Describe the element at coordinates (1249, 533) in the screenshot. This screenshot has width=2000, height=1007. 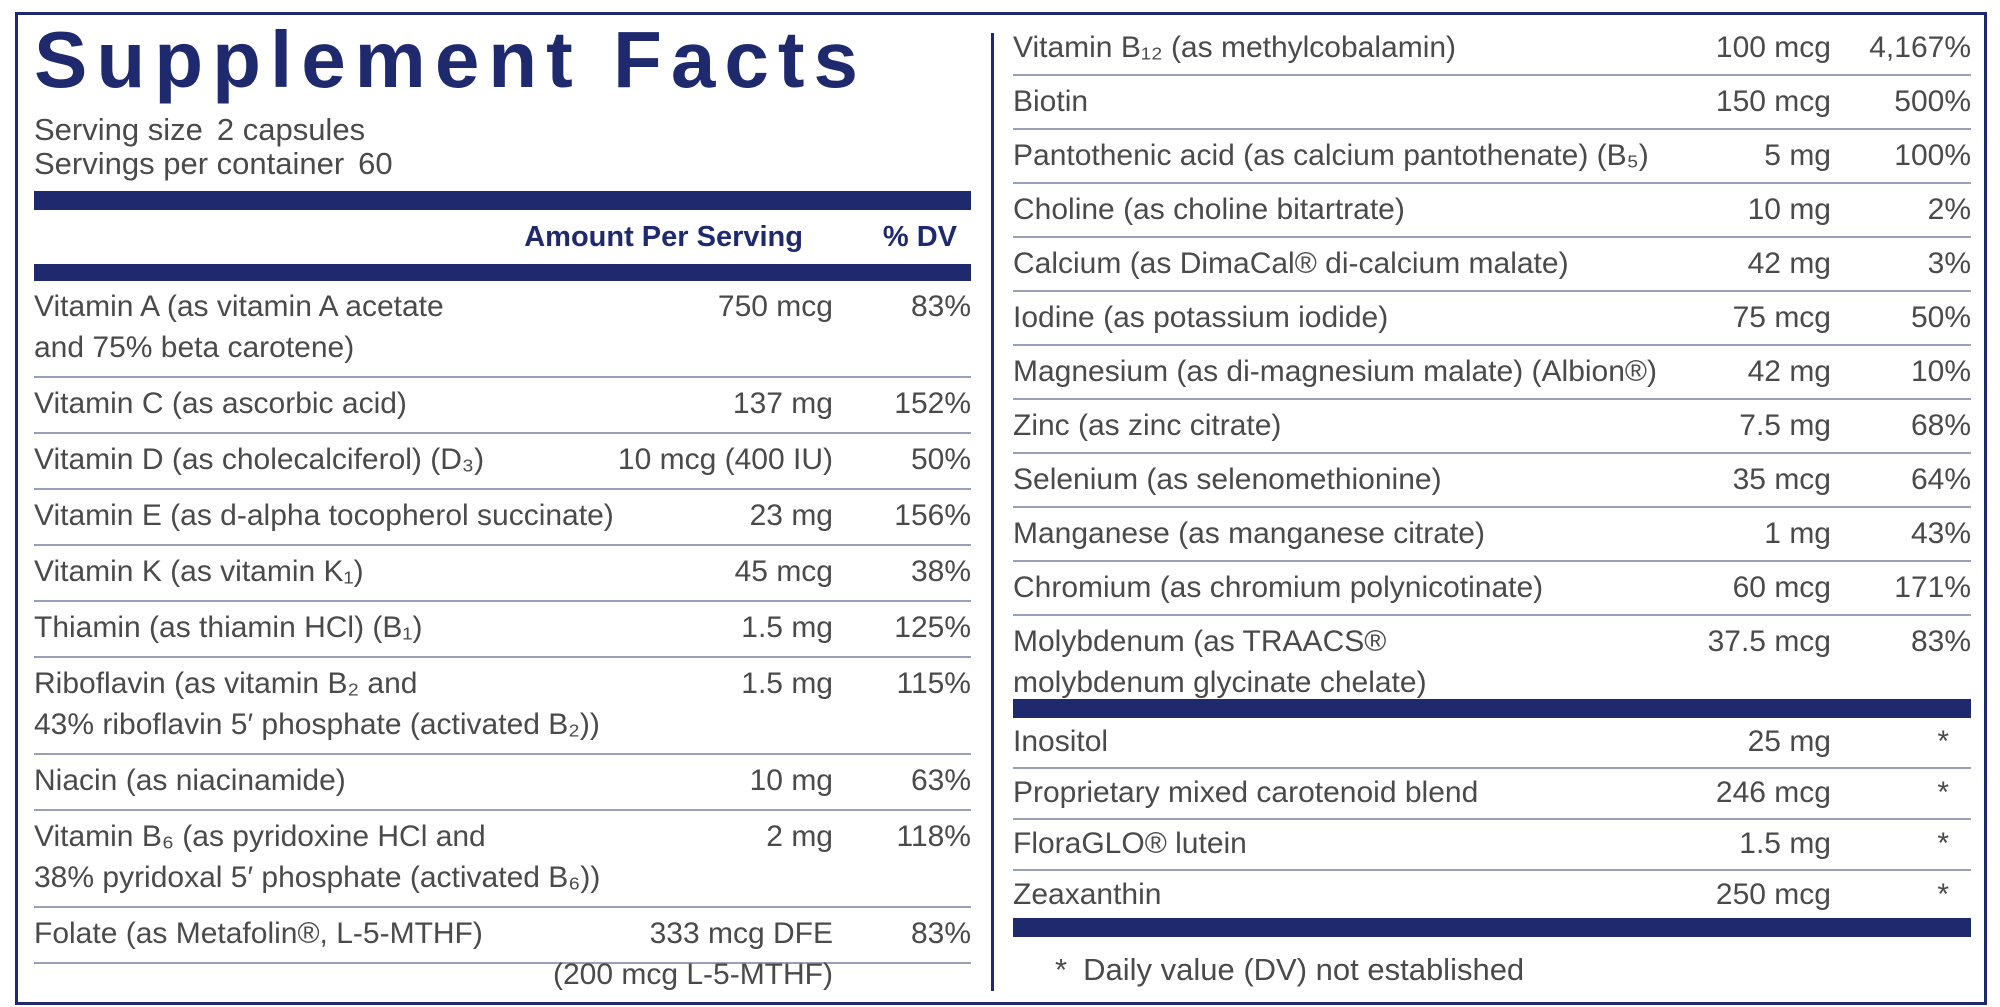
I see `name-line: Manganese (as manganese citrate)` at that location.